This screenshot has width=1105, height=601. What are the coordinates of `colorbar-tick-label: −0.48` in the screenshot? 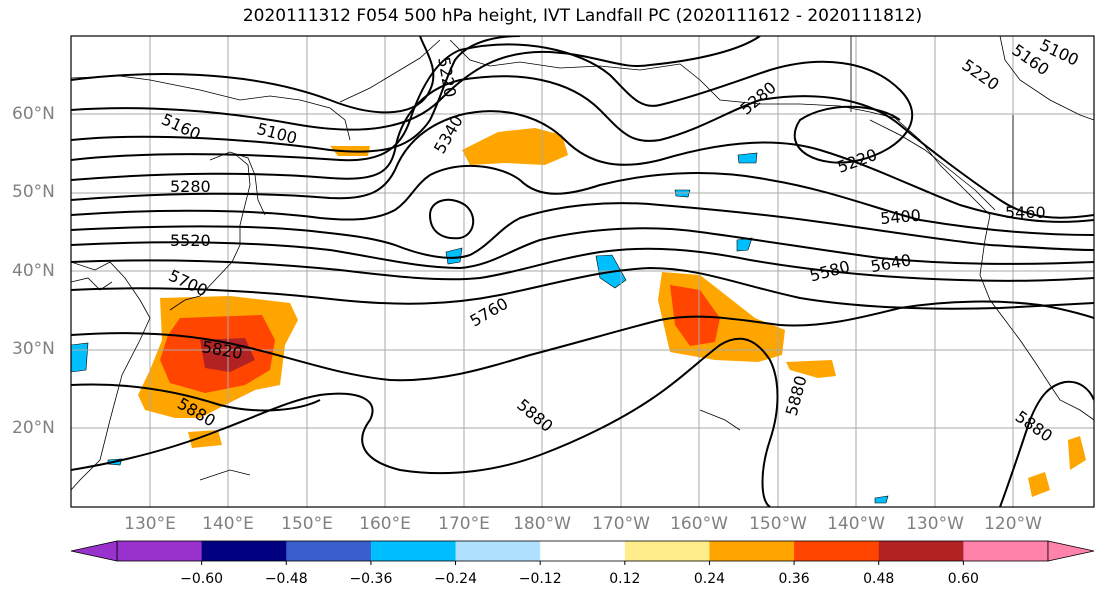 It's located at (286, 579).